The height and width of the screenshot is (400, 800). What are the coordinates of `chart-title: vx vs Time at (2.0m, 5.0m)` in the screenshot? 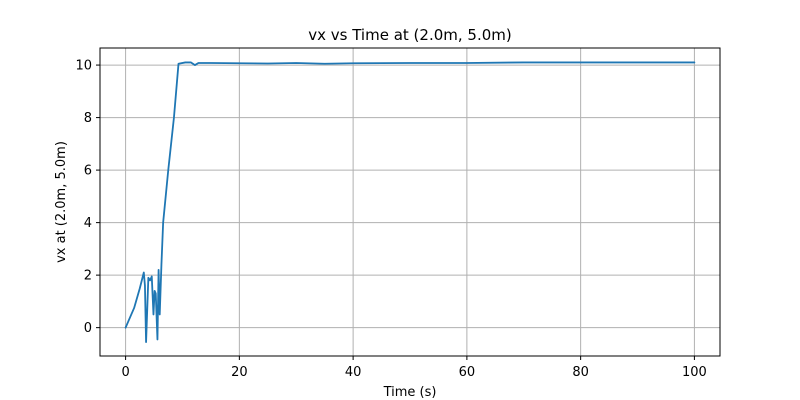 It's located at (409, 35).